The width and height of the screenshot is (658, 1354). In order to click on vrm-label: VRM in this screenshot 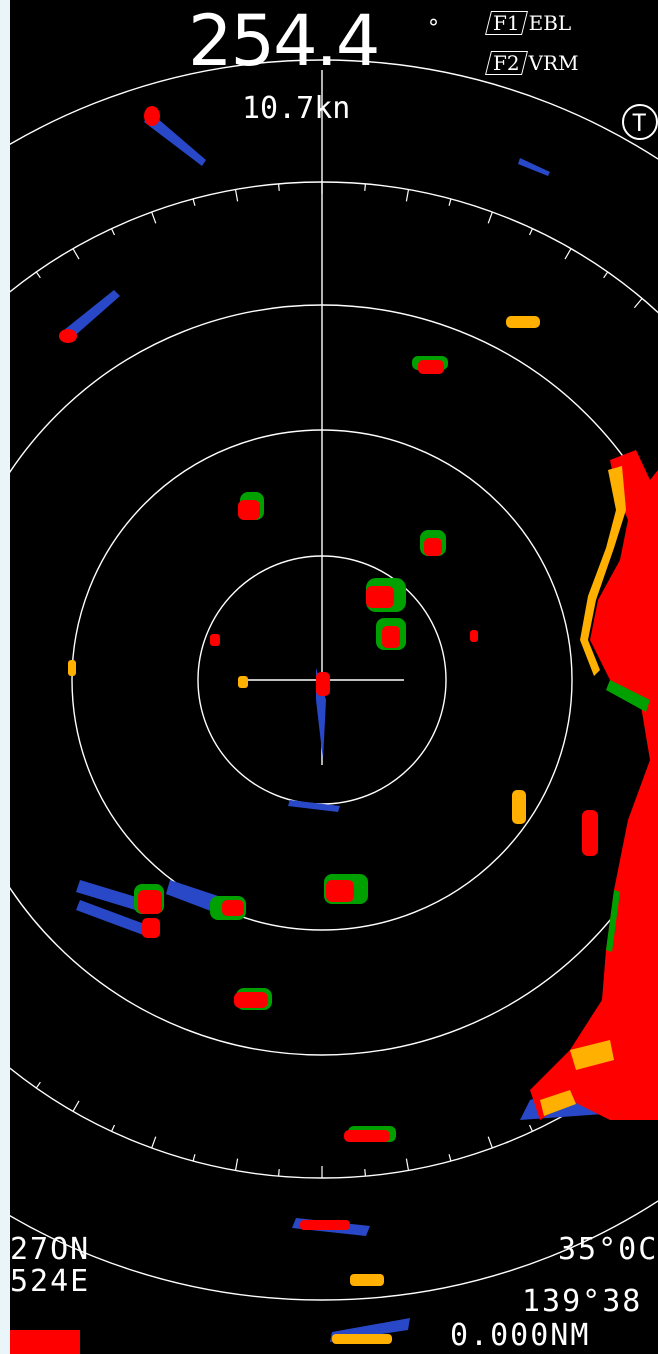, I will do `click(553, 63)`.